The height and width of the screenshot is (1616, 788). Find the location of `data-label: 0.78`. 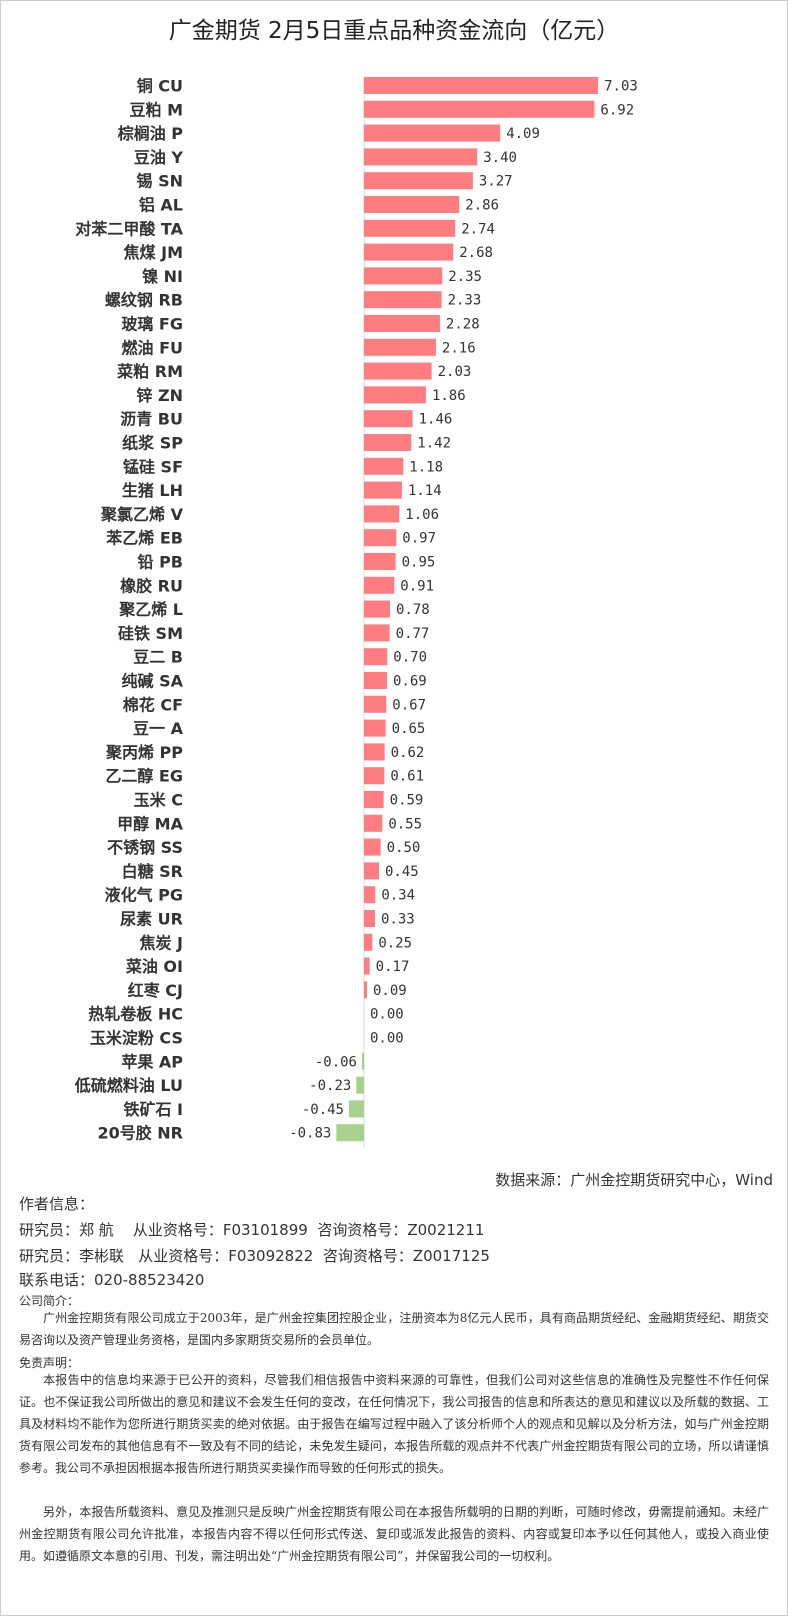

data-label: 0.78 is located at coordinates (413, 610).